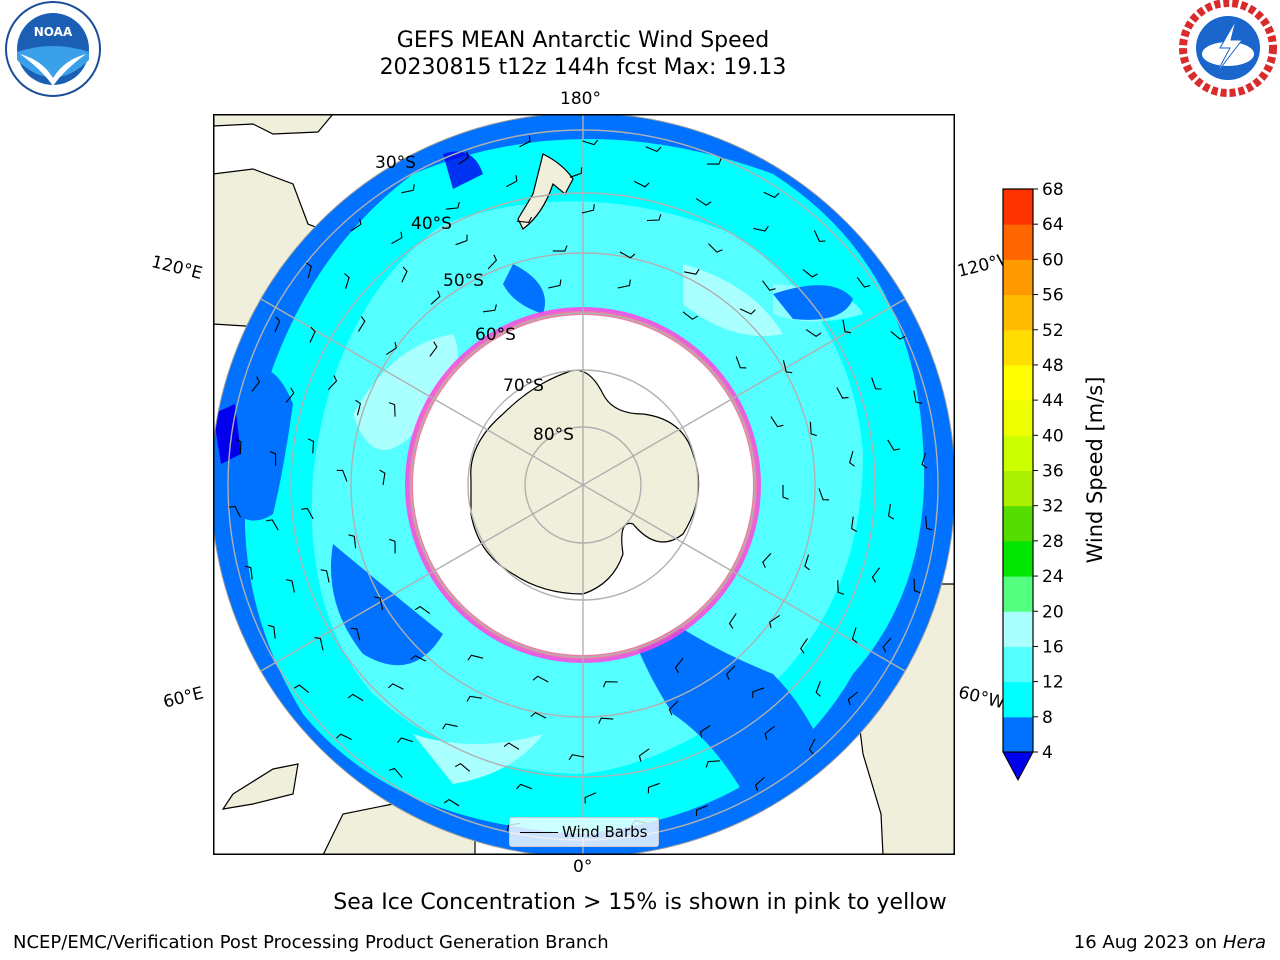  I want to click on land-madagascar, so click(260, 786).